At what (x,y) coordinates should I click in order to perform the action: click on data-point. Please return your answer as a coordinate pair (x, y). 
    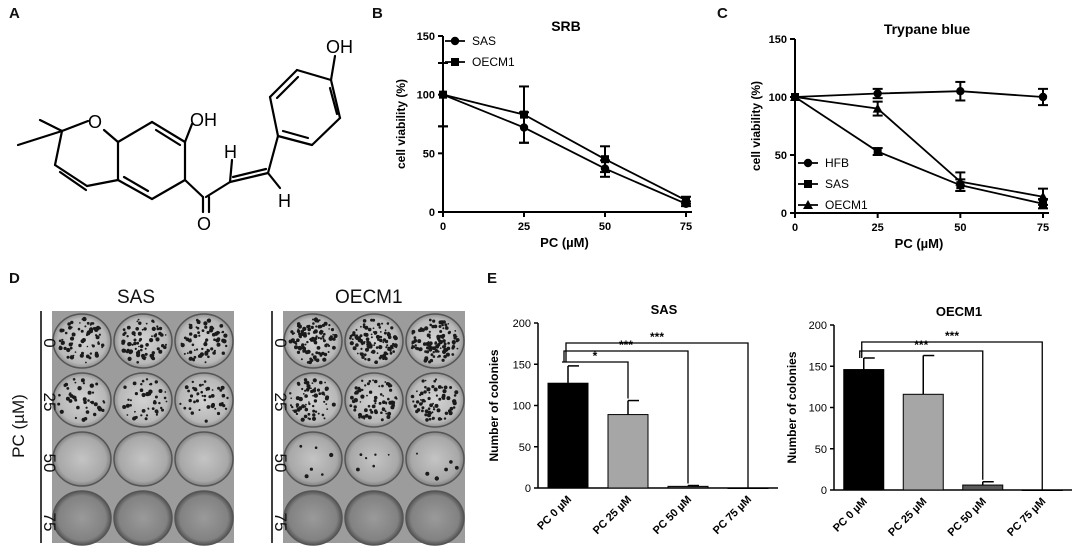
    Looking at the image, I should click on (524, 127).